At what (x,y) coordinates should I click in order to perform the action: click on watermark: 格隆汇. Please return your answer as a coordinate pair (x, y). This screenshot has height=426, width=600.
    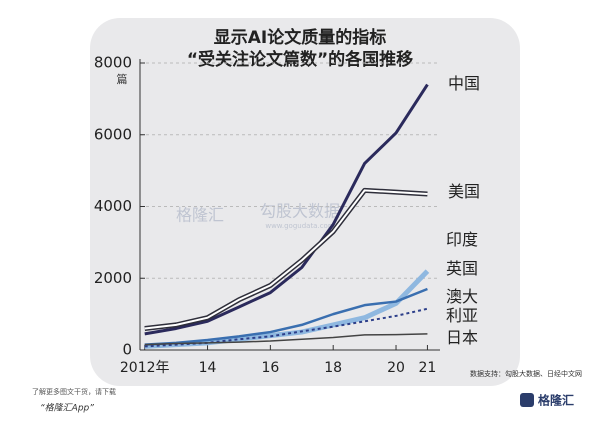
    Looking at the image, I should click on (200, 215).